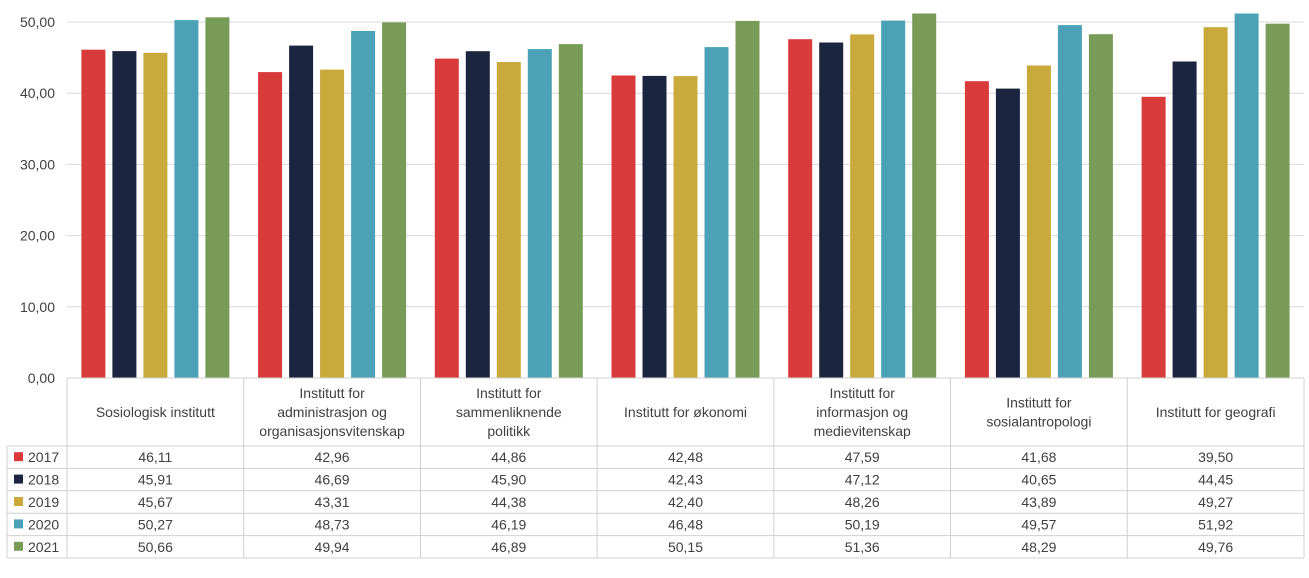 The image size is (1309, 578). What do you see at coordinates (509, 412) in the screenshot?
I see `category-label: Institutt for sammenliknende politikk` at bounding box center [509, 412].